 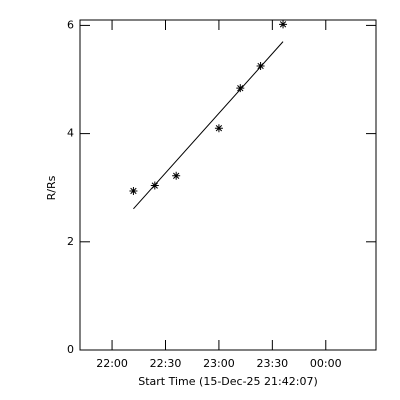 I want to click on x-axis-label: Start Time (15-Dec-25 21:42:07), so click(x=228, y=381).